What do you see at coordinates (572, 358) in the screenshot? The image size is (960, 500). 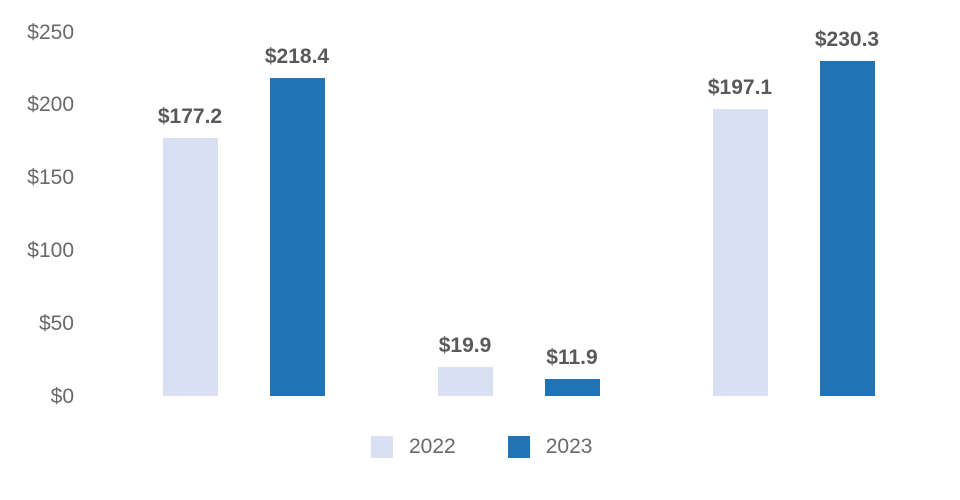 I see `bar-value-label-2023-group2: $11.9` at bounding box center [572, 358].